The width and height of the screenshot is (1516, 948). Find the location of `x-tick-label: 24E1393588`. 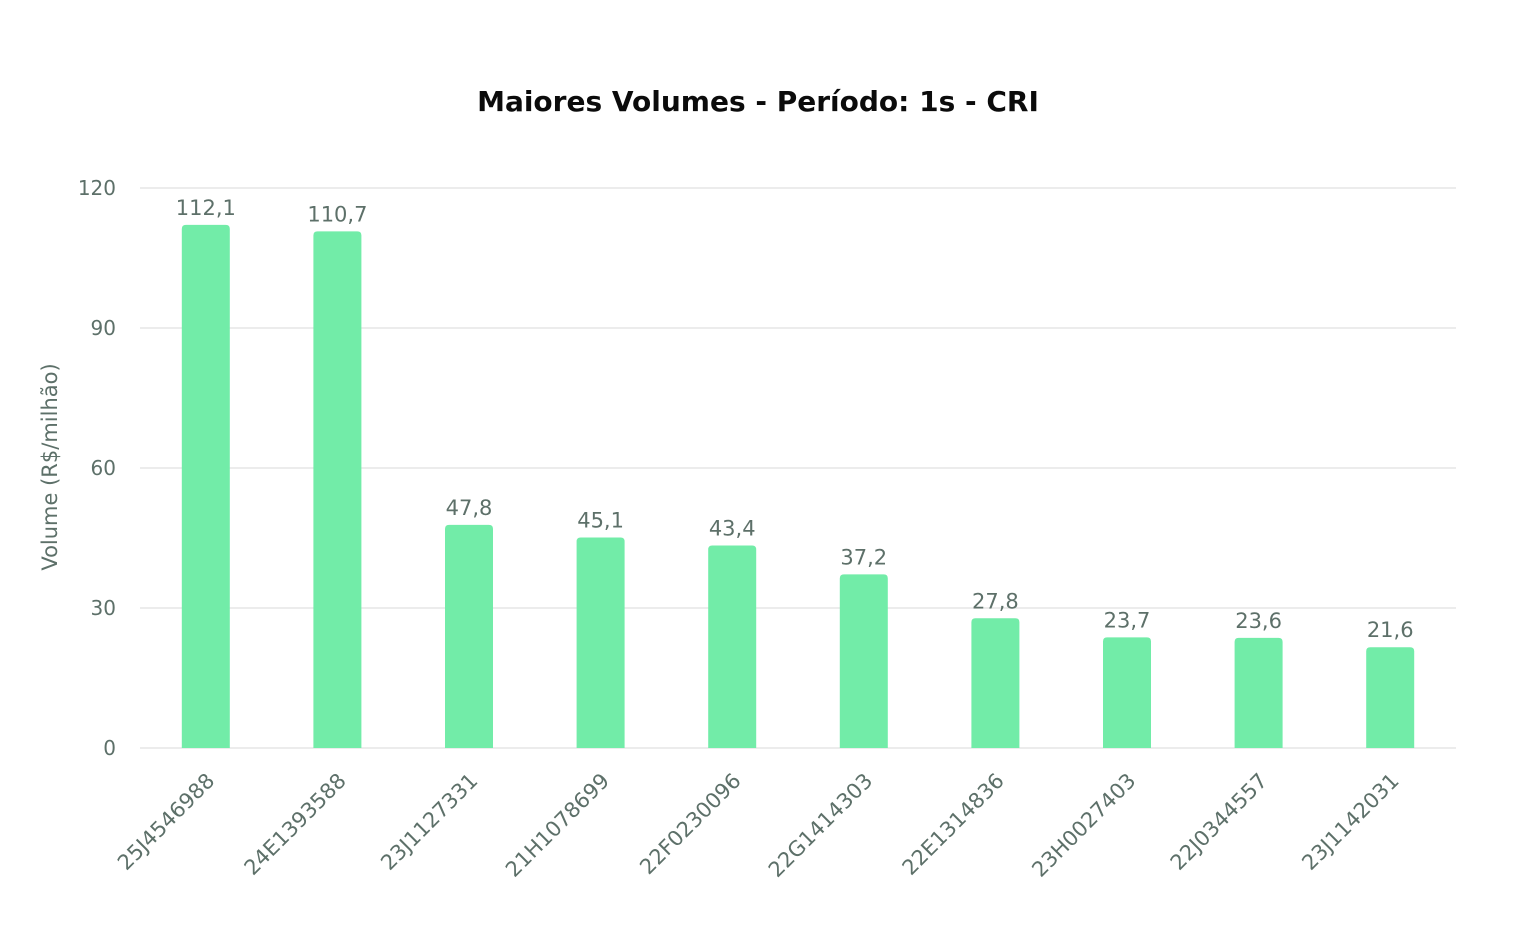

x-tick-label: 24E1393588 is located at coordinates (295, 824).